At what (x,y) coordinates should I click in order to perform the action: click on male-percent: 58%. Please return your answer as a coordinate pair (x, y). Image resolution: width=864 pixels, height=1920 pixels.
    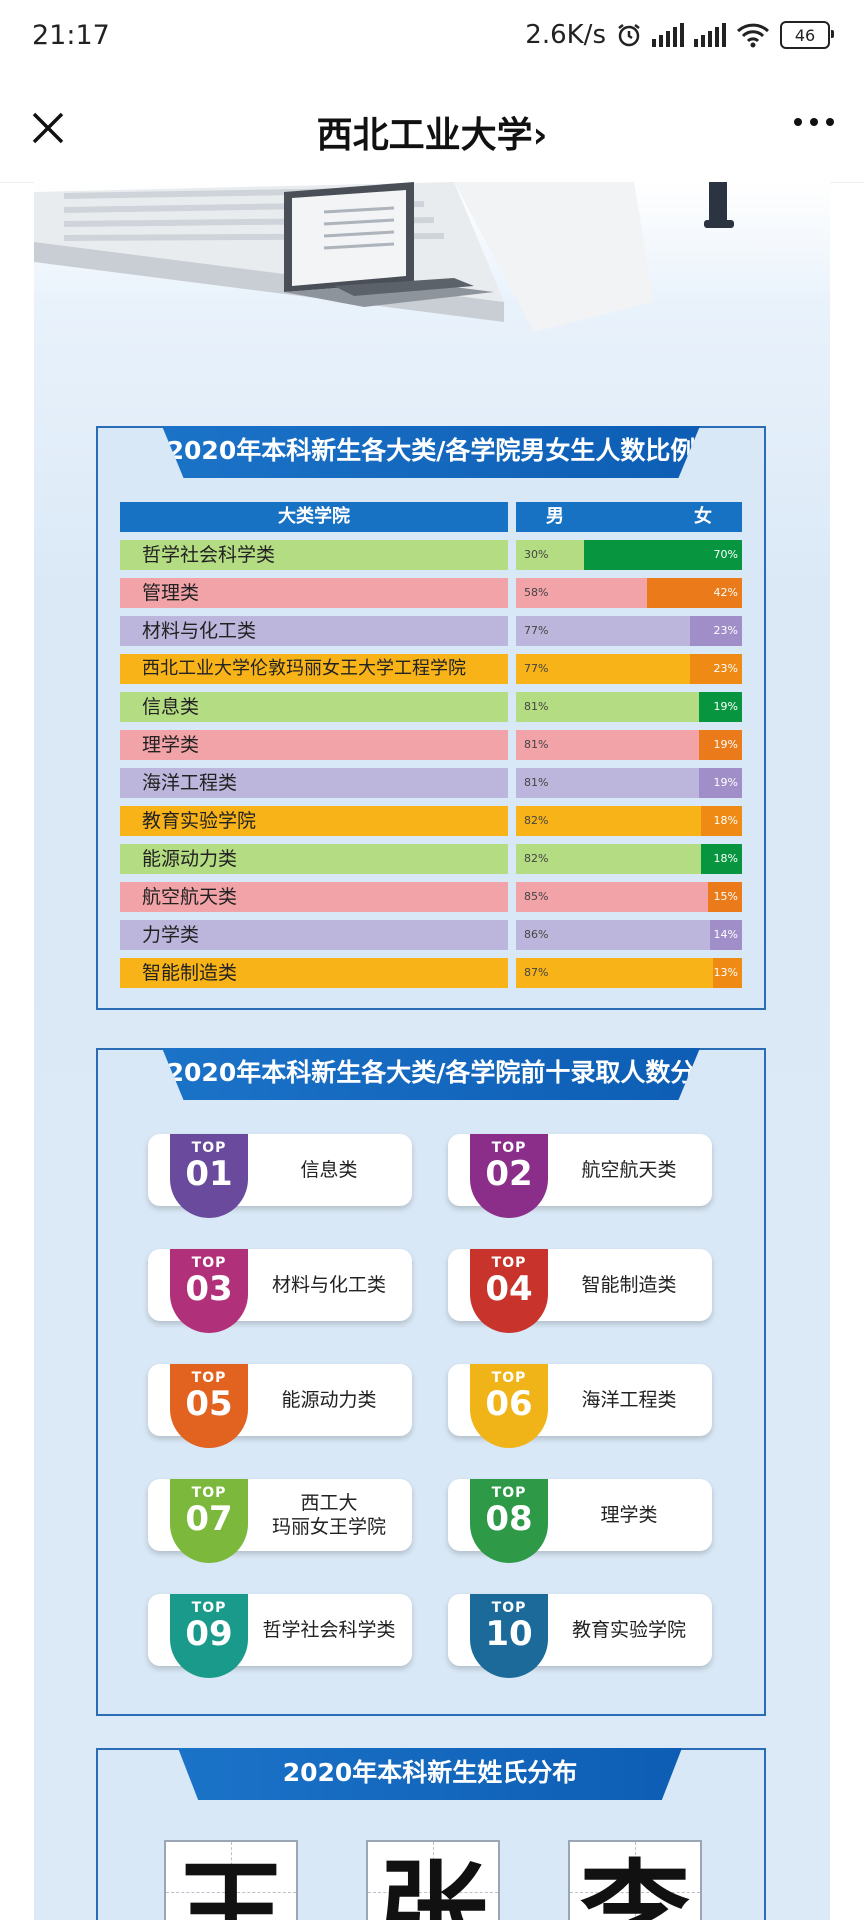
    Looking at the image, I should click on (536, 592).